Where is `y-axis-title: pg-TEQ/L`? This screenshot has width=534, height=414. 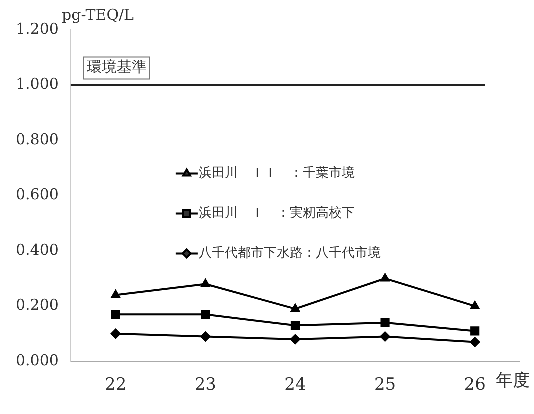
y-axis-title: pg-TEQ/L is located at coordinates (98, 15).